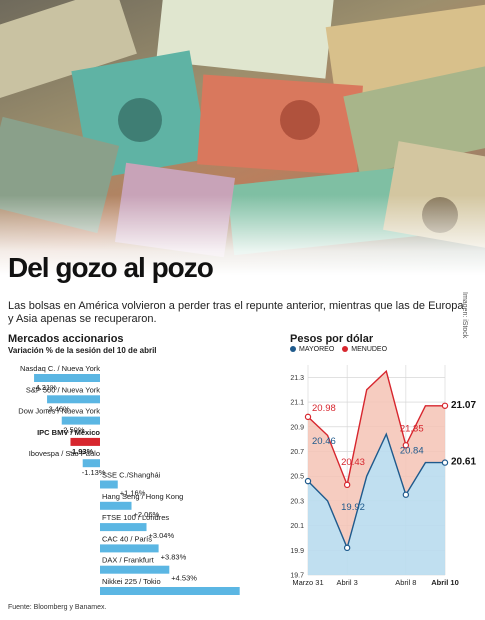 The image size is (485, 620). What do you see at coordinates (131, 475) in the screenshot?
I see `bar-category-label: SSE C./Shanghái` at bounding box center [131, 475].